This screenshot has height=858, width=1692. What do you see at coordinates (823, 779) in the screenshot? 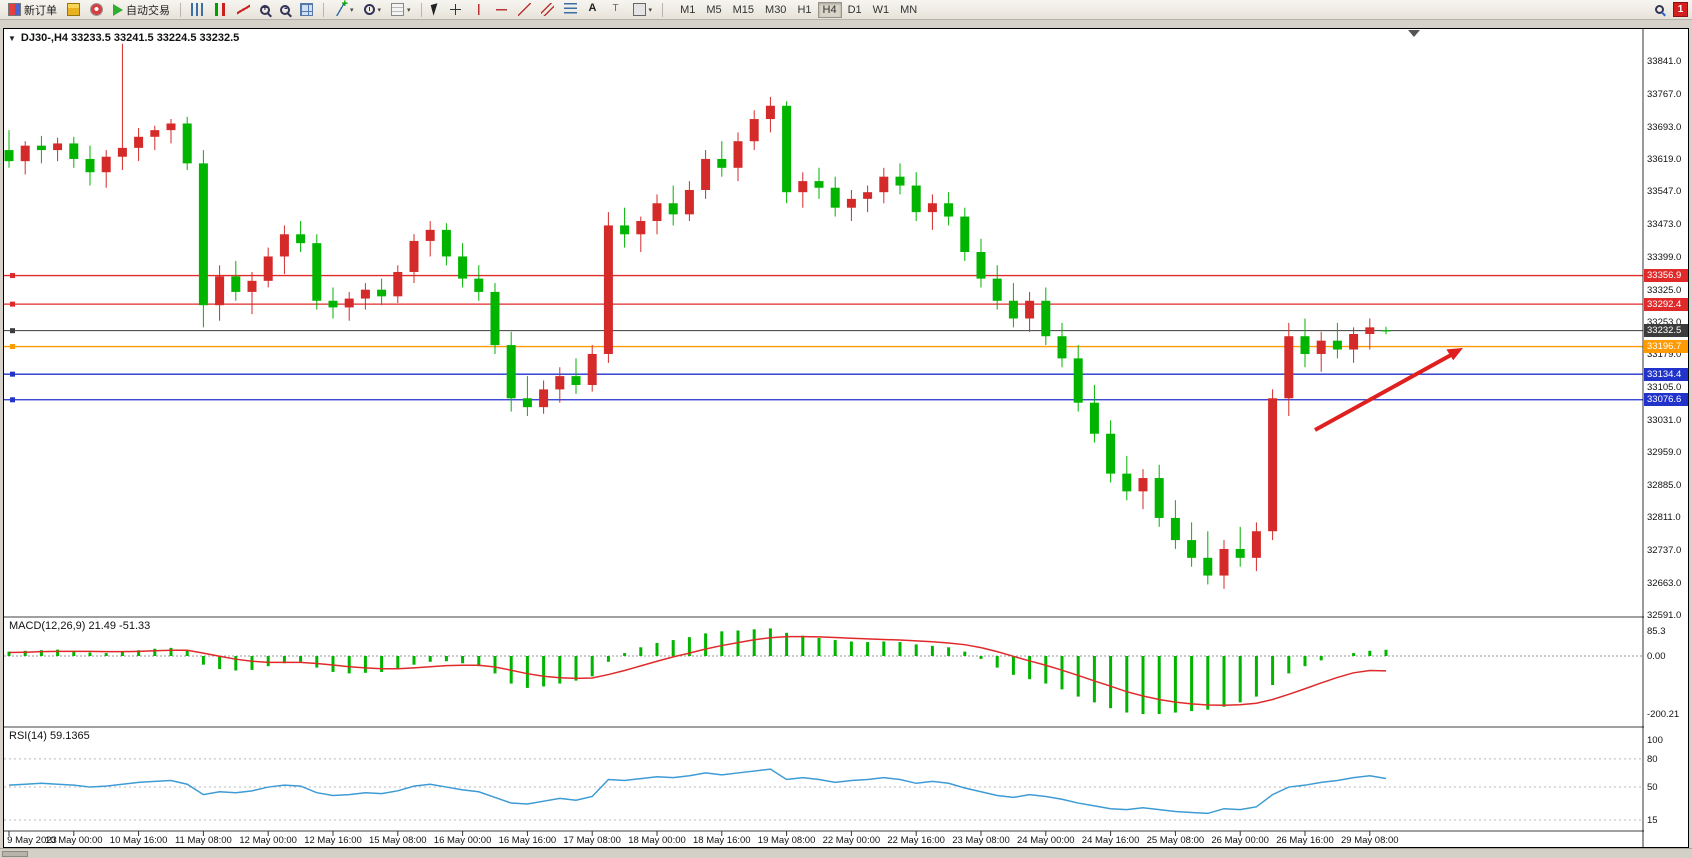
I see `rsi-indicator-window` at bounding box center [823, 779].